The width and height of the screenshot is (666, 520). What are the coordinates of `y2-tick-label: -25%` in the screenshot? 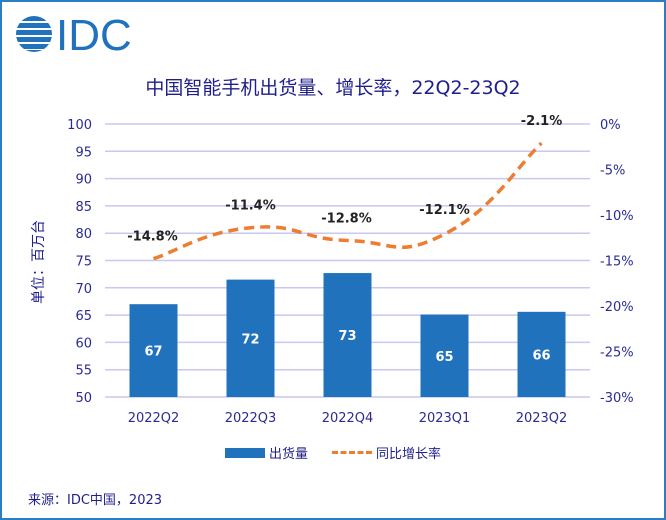 It's located at (617, 353).